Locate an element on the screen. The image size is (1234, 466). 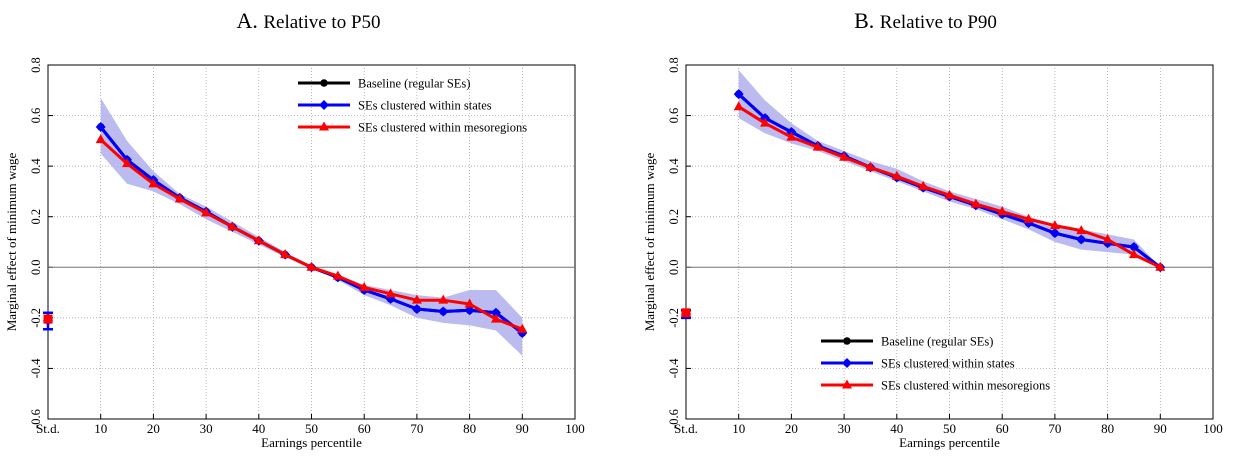
x-tick-label: 10 is located at coordinates (100, 428).